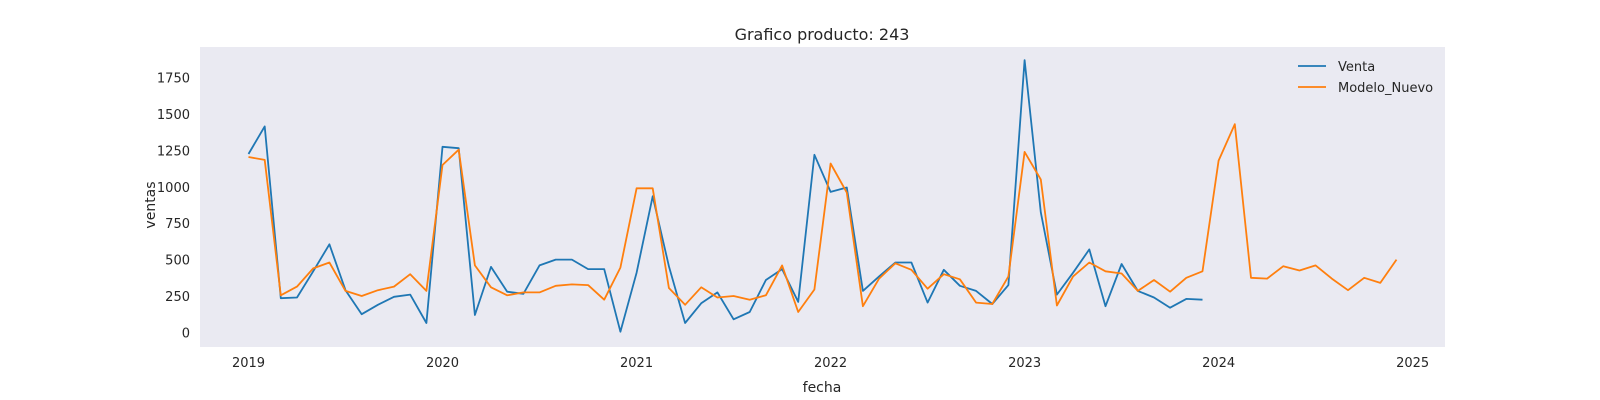 The image size is (1600, 400). What do you see at coordinates (1218, 363) in the screenshot?
I see `x-tick-label: 2024` at bounding box center [1218, 363].